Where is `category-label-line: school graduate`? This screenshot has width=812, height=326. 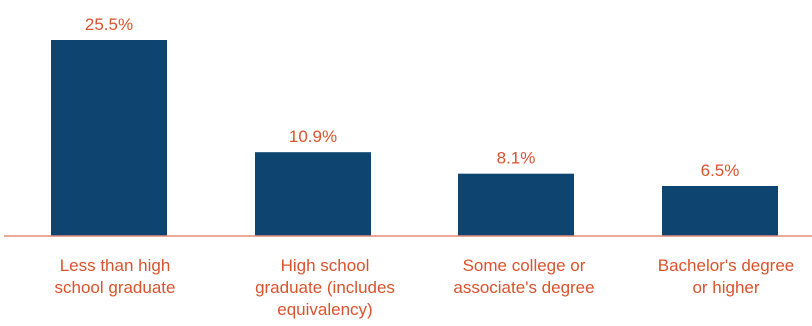
category-label-line: school graduate is located at coordinates (115, 287).